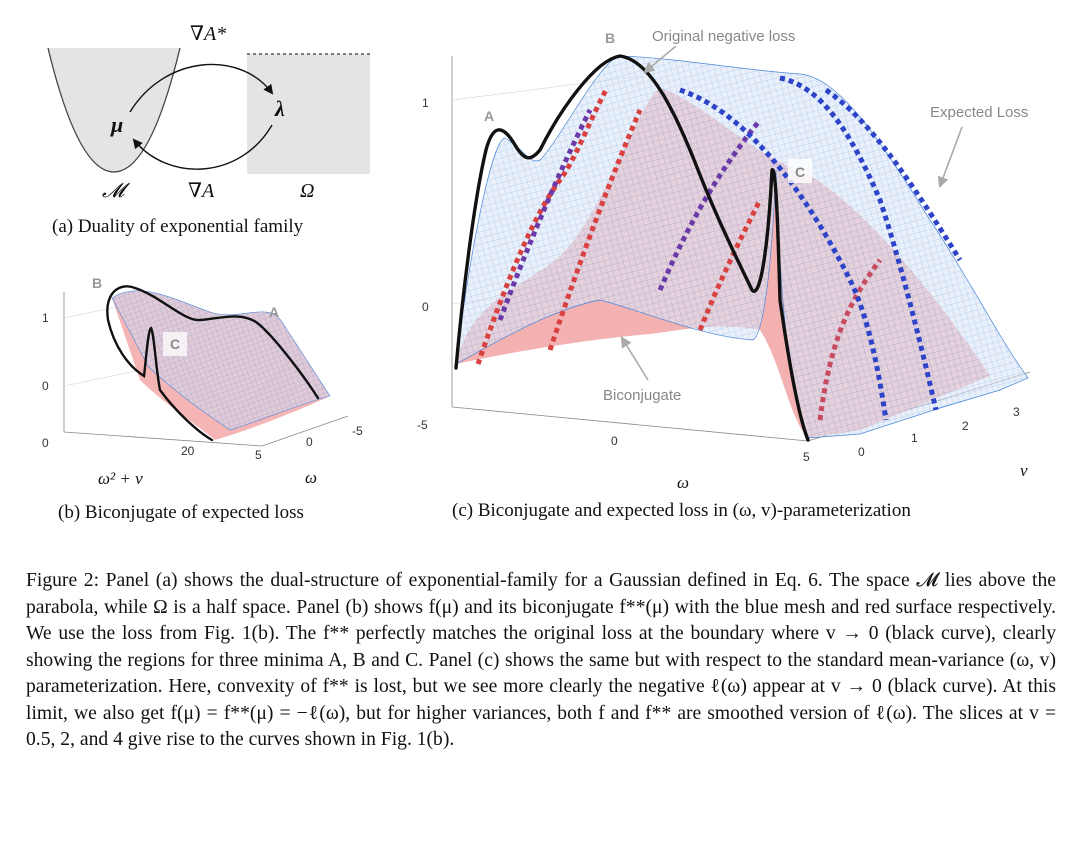 The height and width of the screenshot is (853, 1080). Describe the element at coordinates (1016, 412) in the screenshot. I see `tick-c-v-3: 3` at that location.